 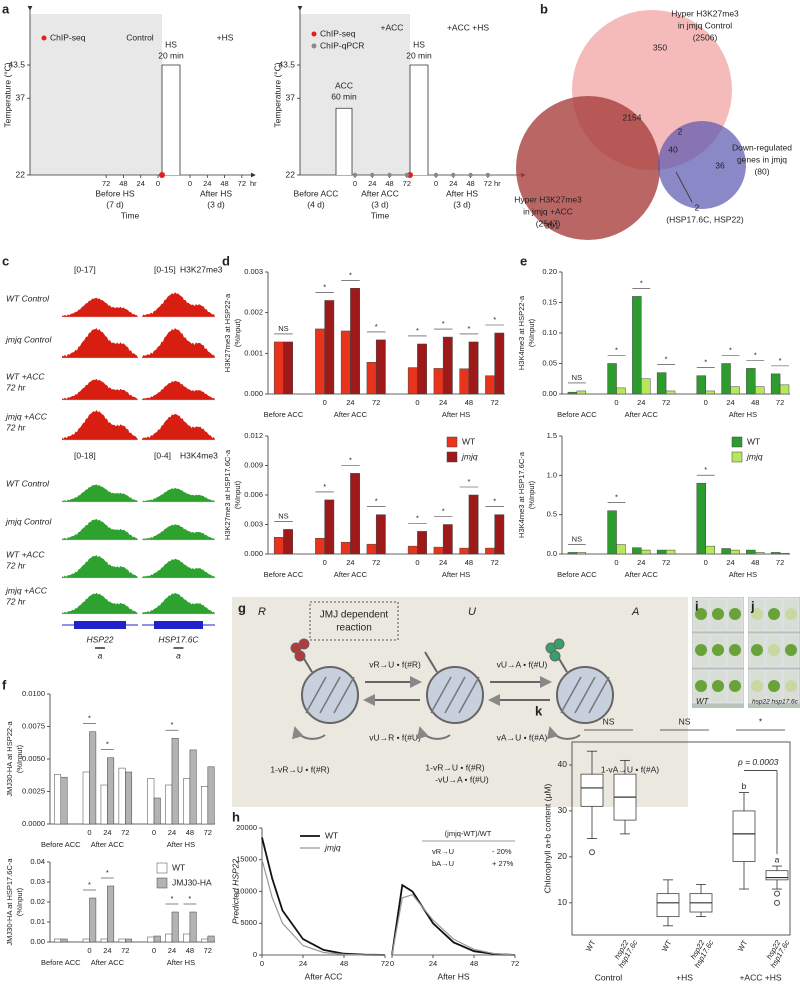 What do you see at coordinates (522, 737) in the screenshot?
I see `label: vA→U • f(#A)` at bounding box center [522, 737].